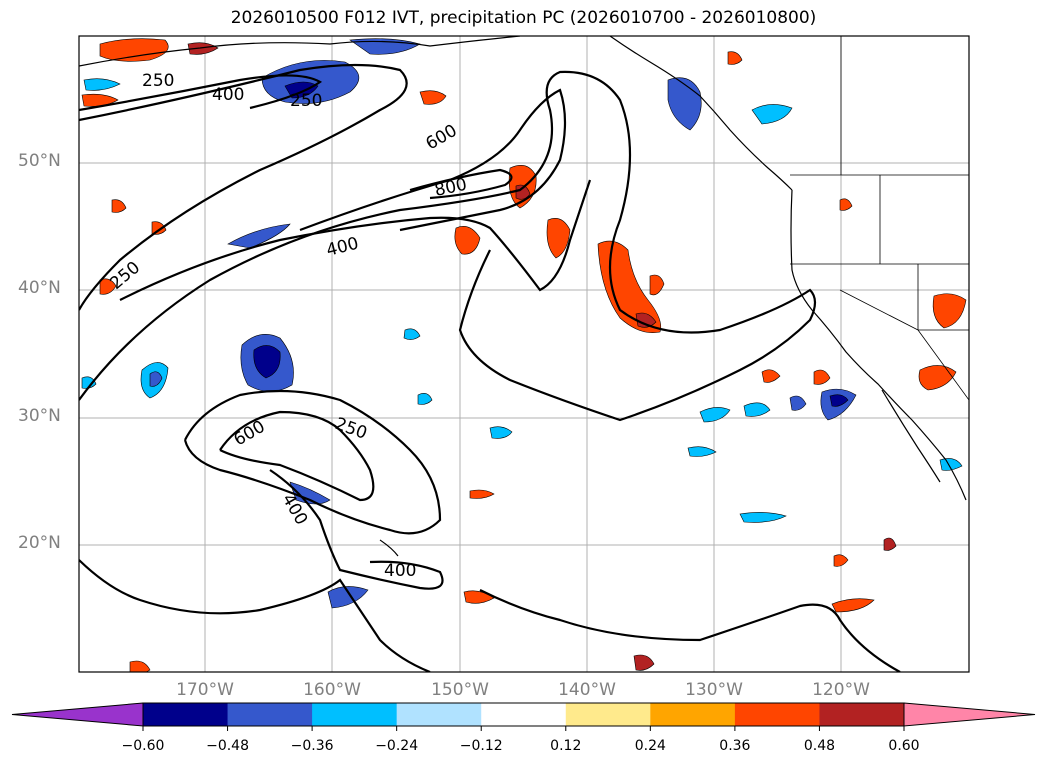 This screenshot has width=1047, height=765. What do you see at coordinates (460, 690) in the screenshot?
I see `lon-label: 150°W` at bounding box center [460, 690].